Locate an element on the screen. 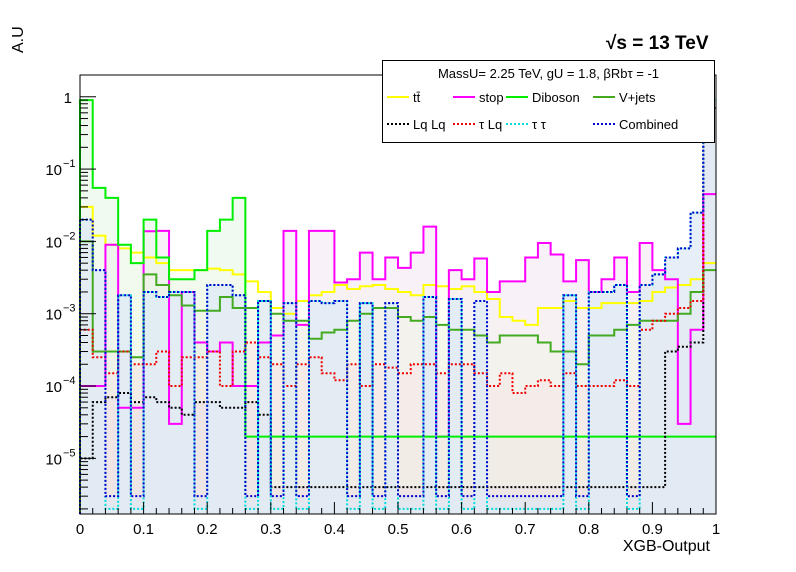 Image resolution: width=796 pixels, height=572 pixels. legend-label: tt̄ is located at coordinates (417, 97).